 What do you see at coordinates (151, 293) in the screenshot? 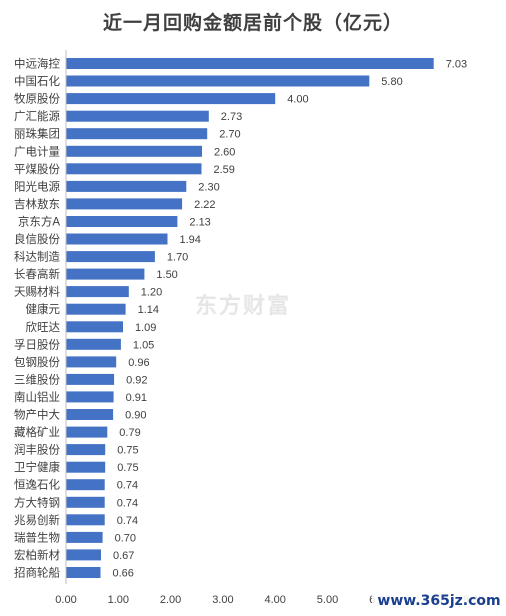
I see `value-label: 1.20` at bounding box center [151, 293].